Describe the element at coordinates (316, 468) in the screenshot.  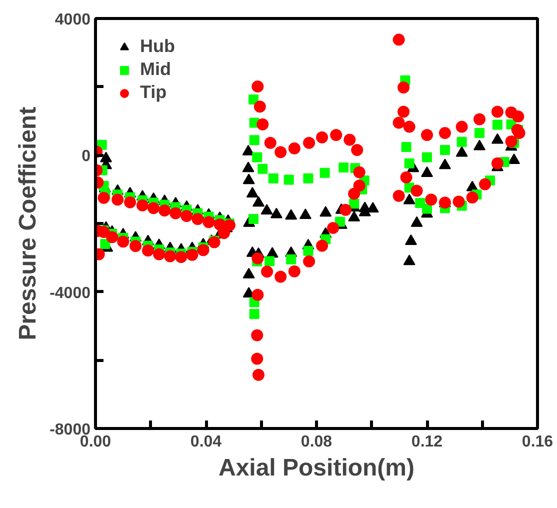
I see `x-axis-title: Axial Position(m)` at that location.